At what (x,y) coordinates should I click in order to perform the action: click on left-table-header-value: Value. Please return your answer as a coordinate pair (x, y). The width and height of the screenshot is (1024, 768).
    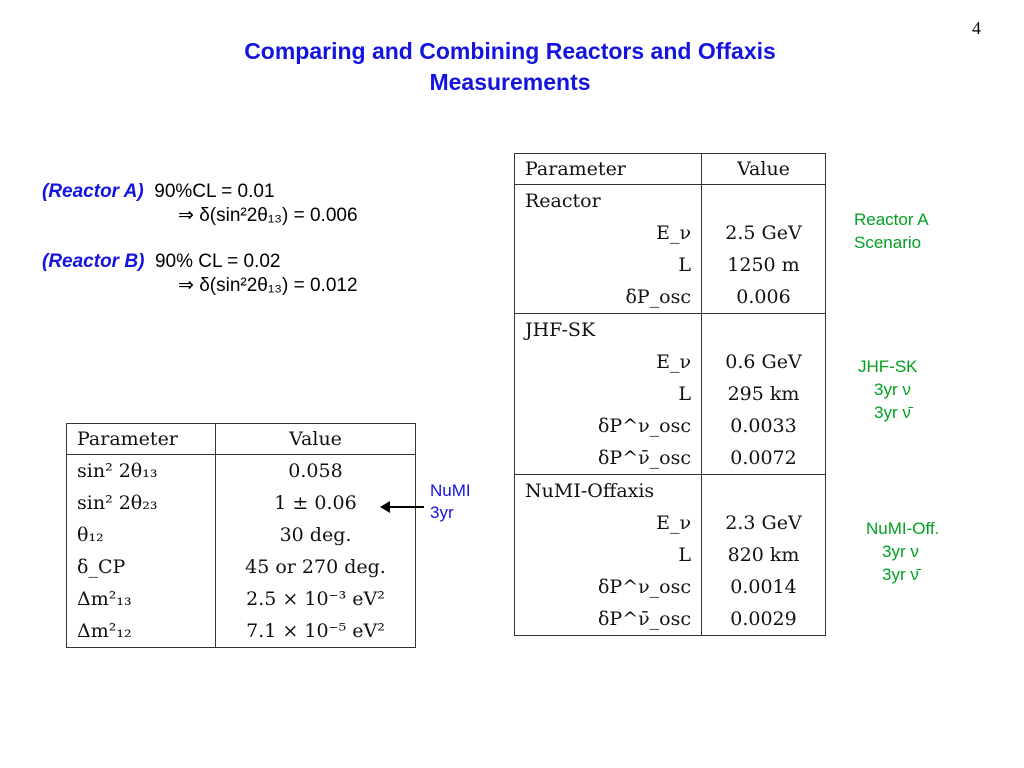
    Looking at the image, I should click on (315, 439).